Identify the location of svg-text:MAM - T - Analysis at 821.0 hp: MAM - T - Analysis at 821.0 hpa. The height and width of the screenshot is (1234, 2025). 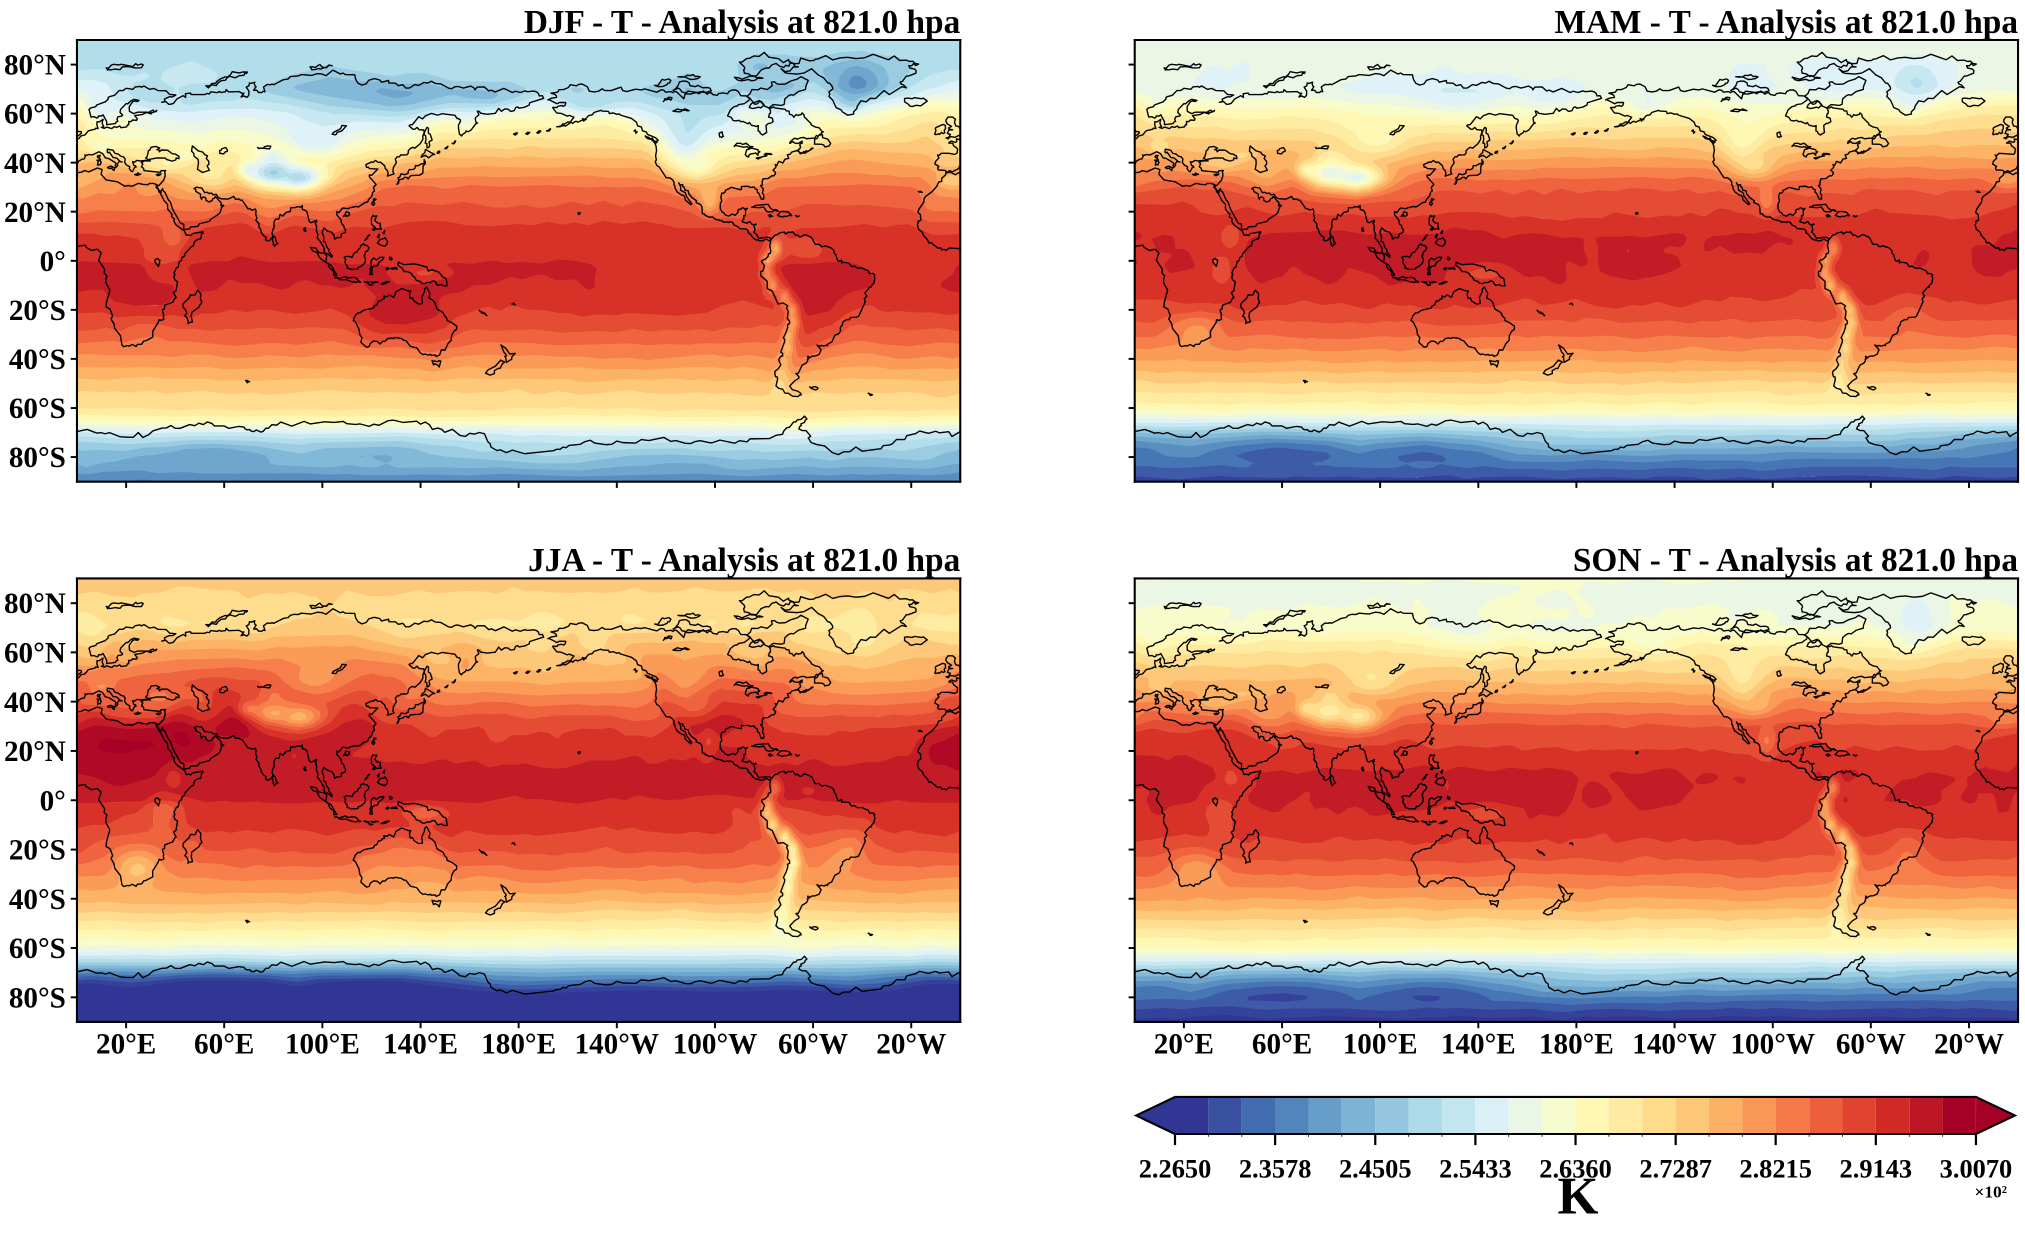
(1786, 22).